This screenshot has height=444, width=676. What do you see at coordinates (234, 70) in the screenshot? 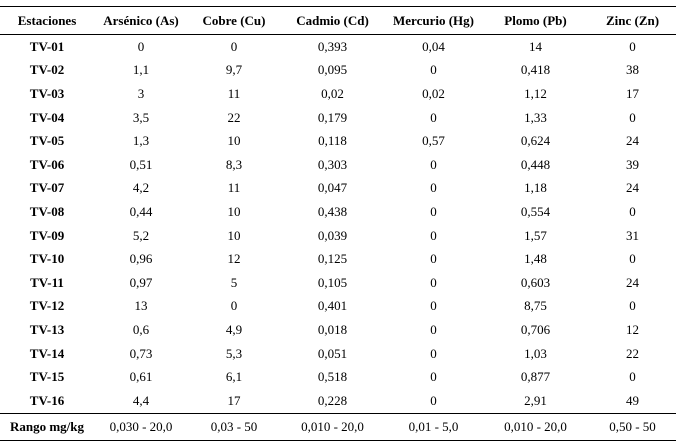
I see `cell-cobre: 9,7` at bounding box center [234, 70].